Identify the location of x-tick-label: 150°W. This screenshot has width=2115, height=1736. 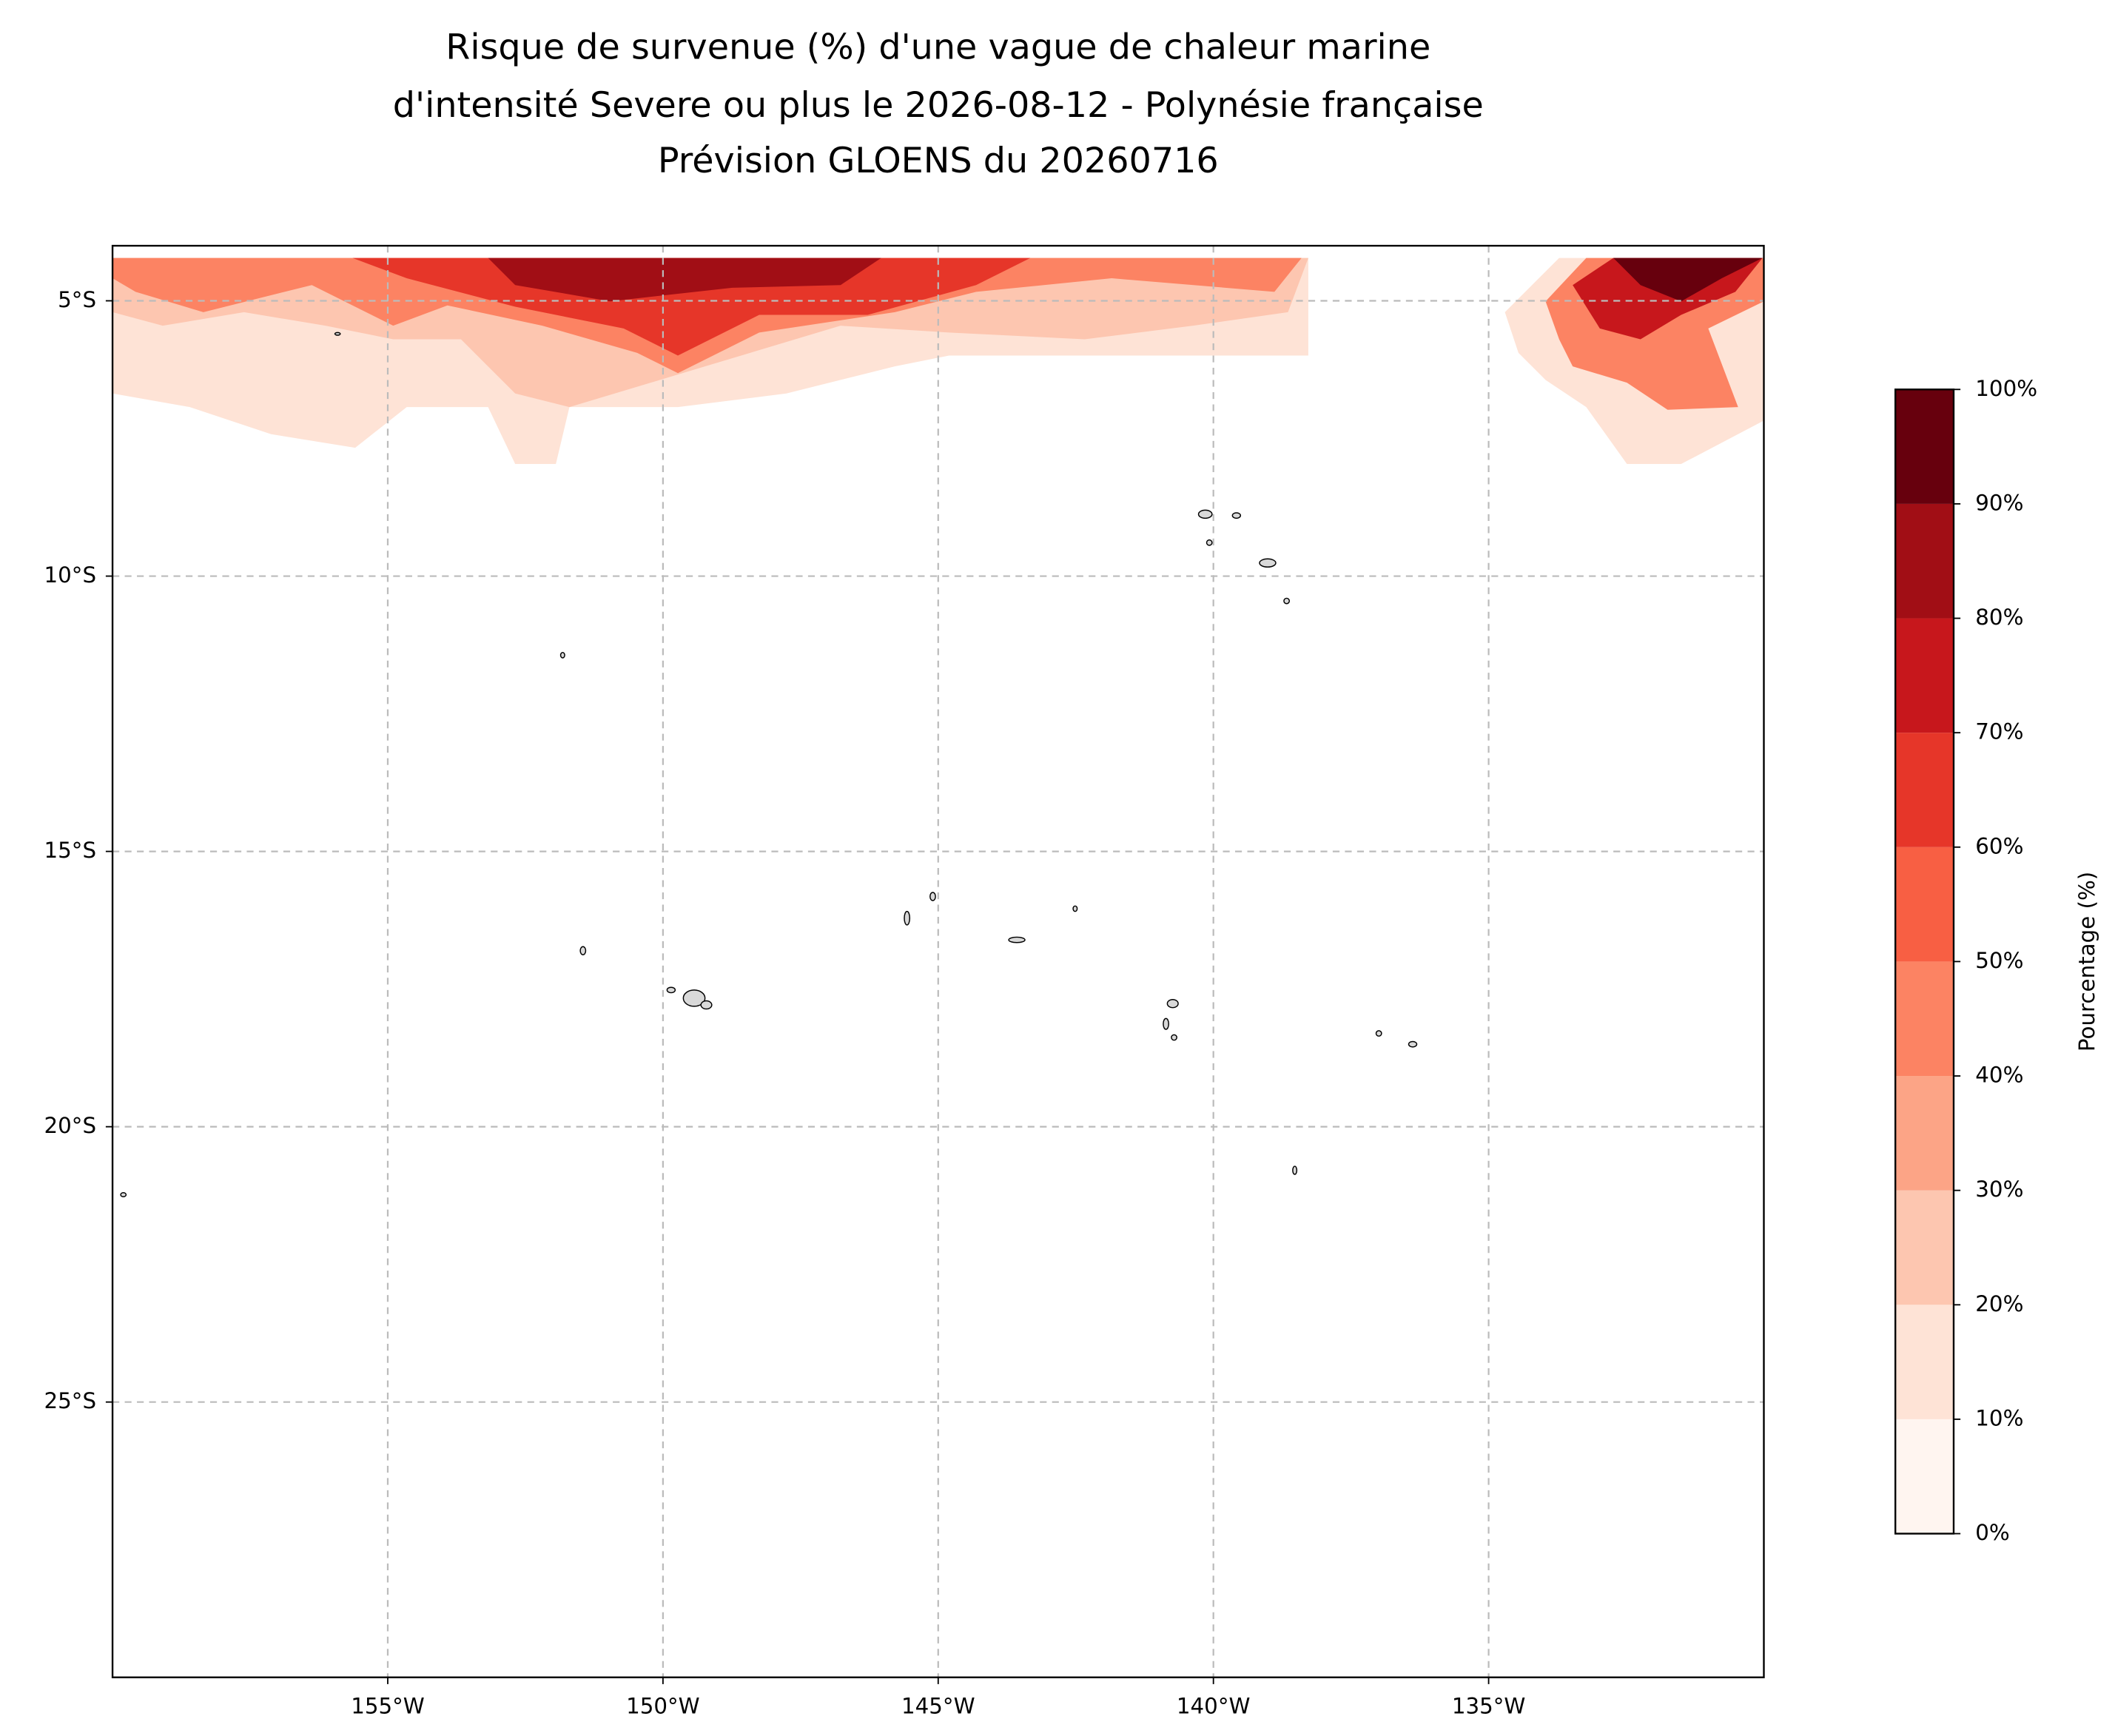
(663, 1707).